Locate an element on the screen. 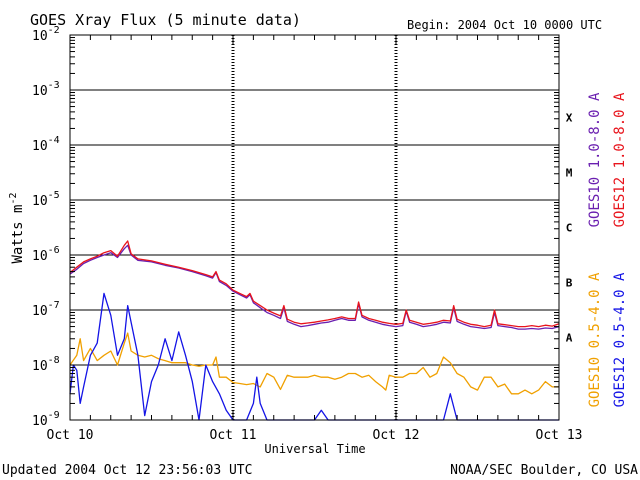 This screenshot has height=480, width=640. x-tick-label: Oct 13 is located at coordinates (559, 435).